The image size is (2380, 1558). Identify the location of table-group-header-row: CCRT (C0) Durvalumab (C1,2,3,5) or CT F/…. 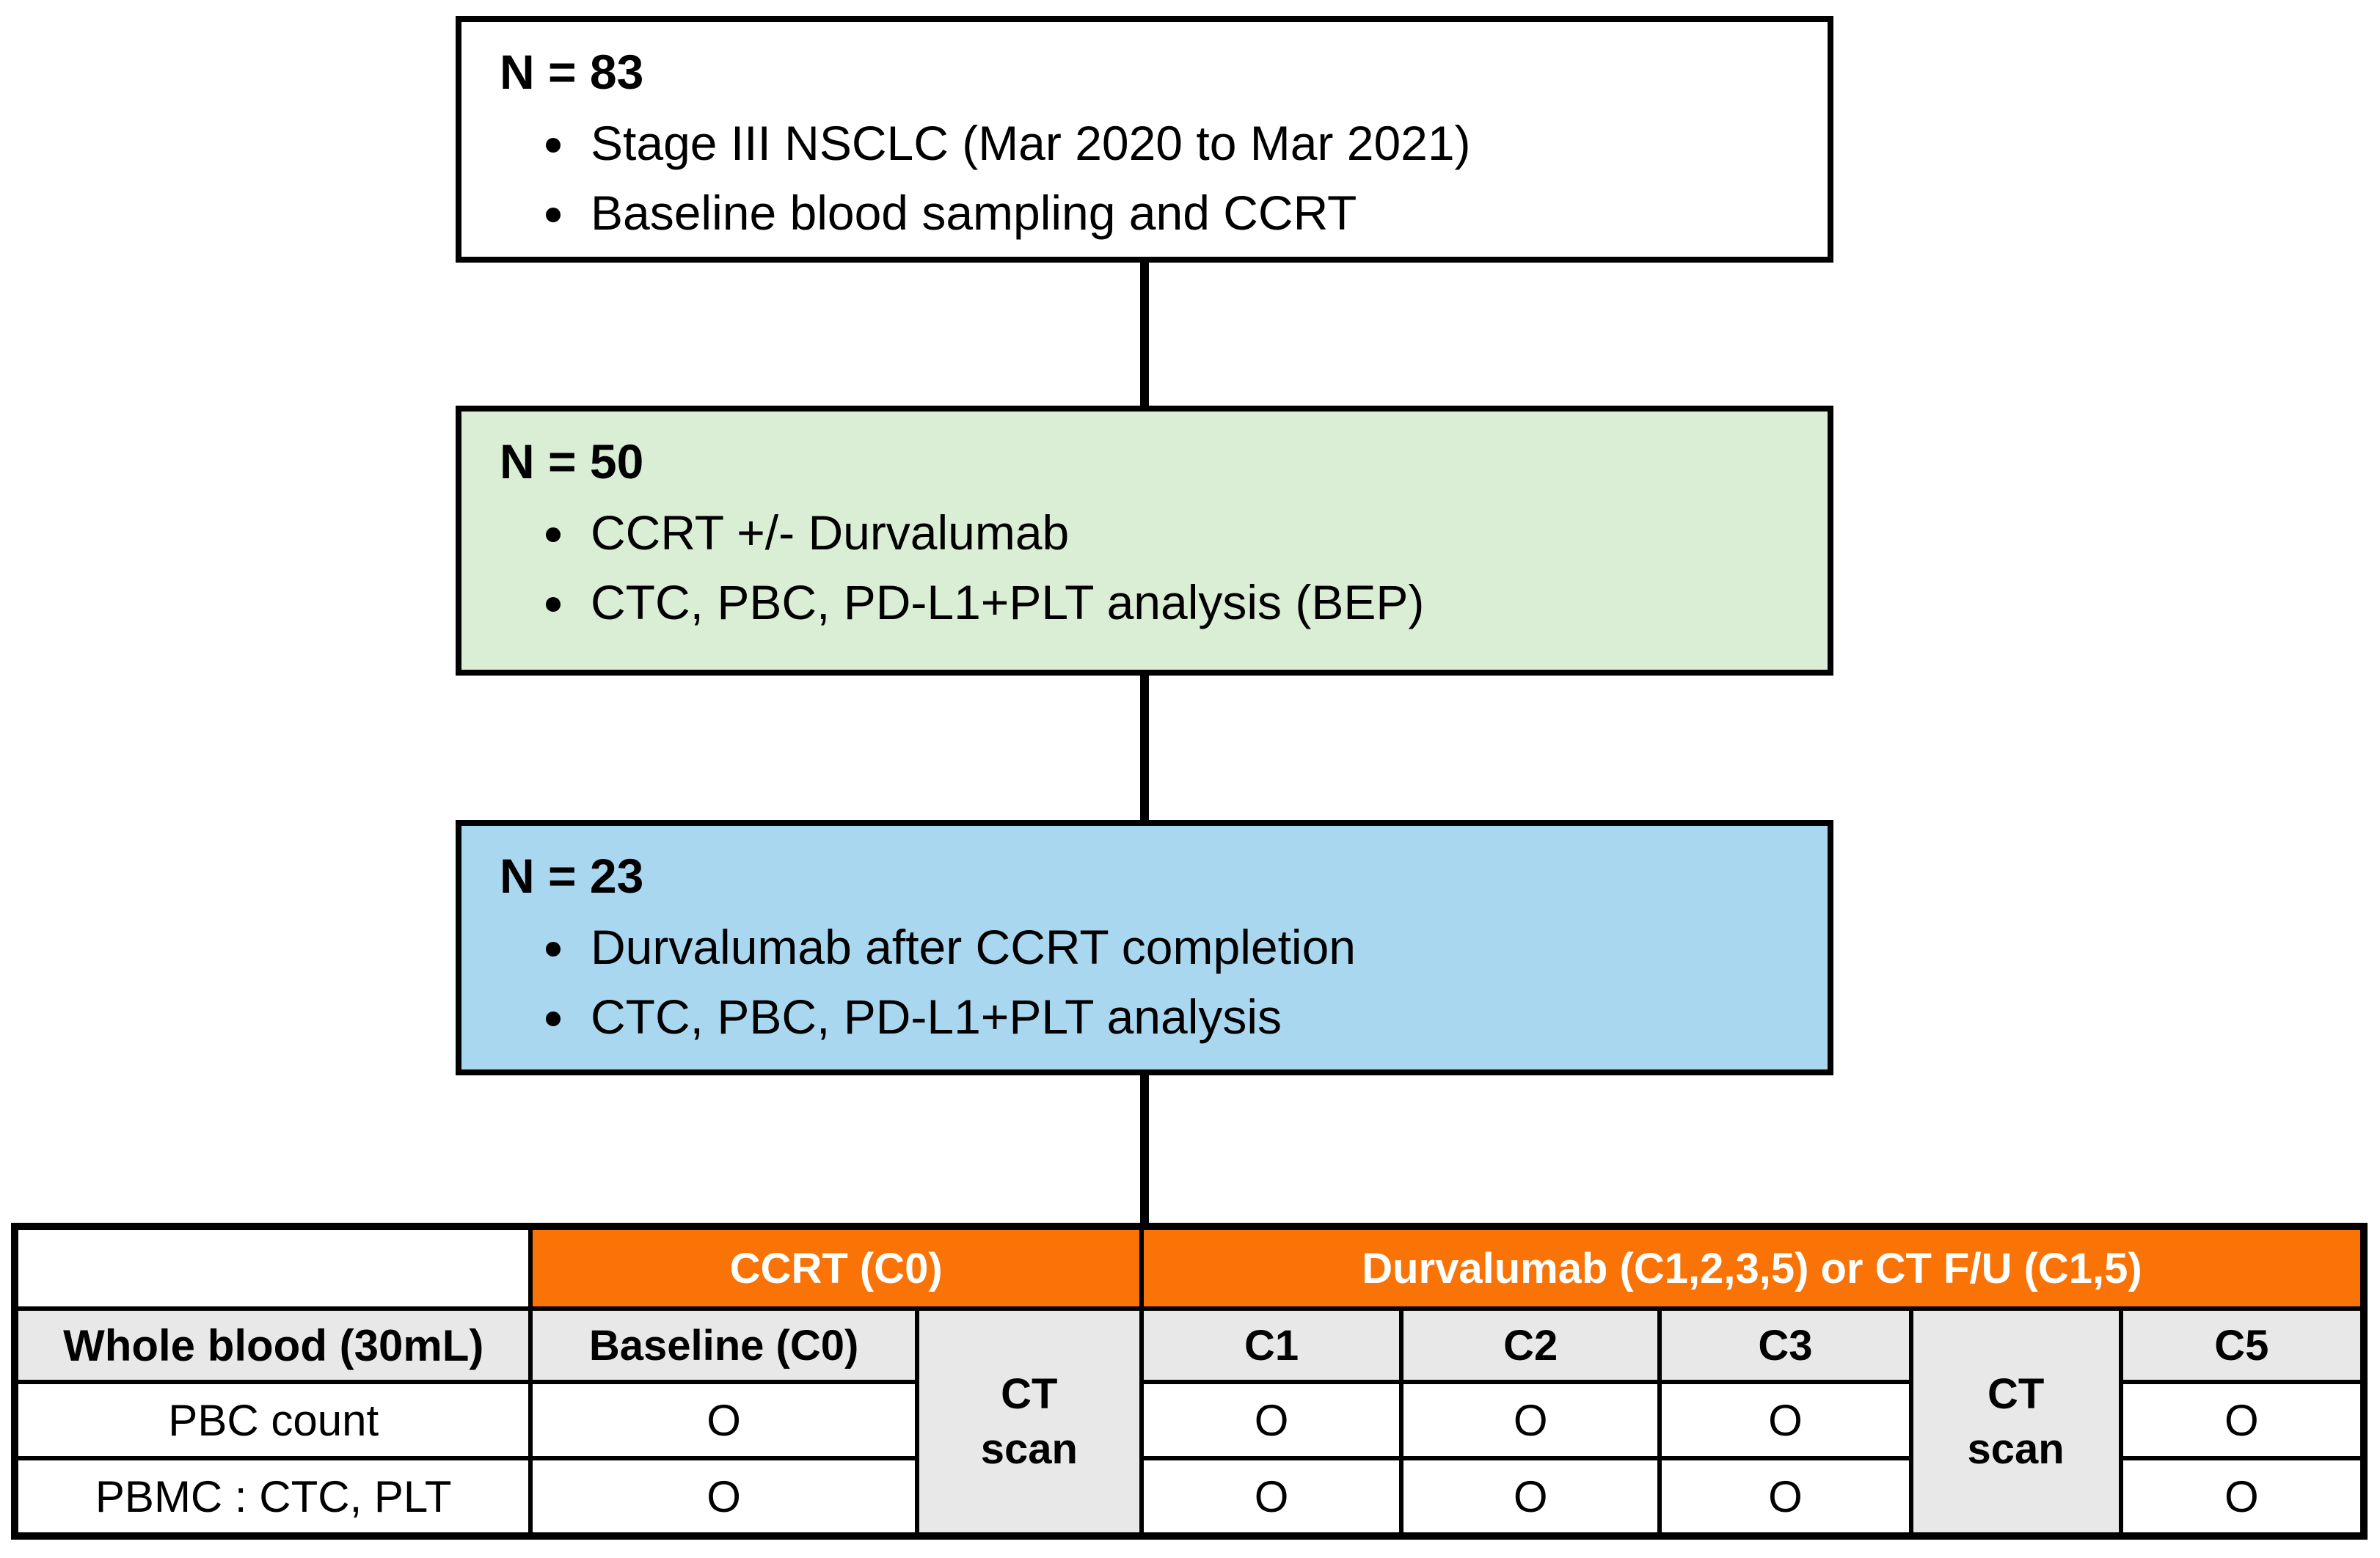
(1189, 1267).